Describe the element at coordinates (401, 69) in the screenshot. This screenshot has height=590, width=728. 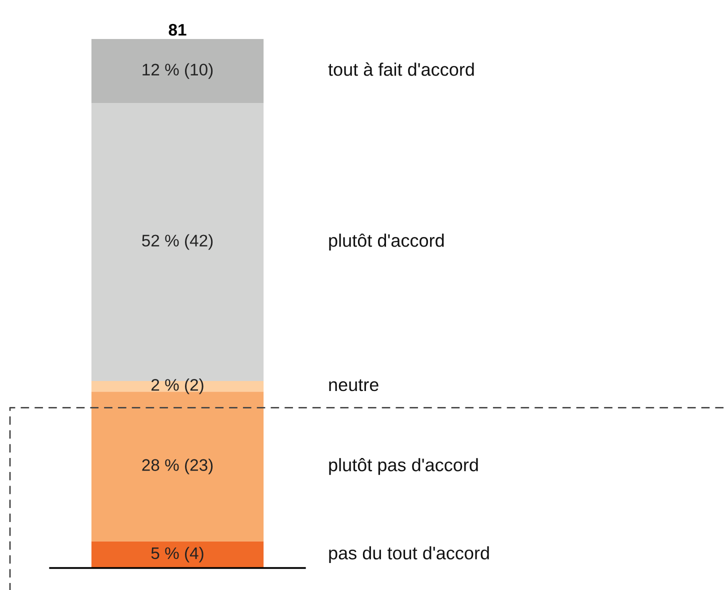
I see `text: tout à fait d'accord` at that location.